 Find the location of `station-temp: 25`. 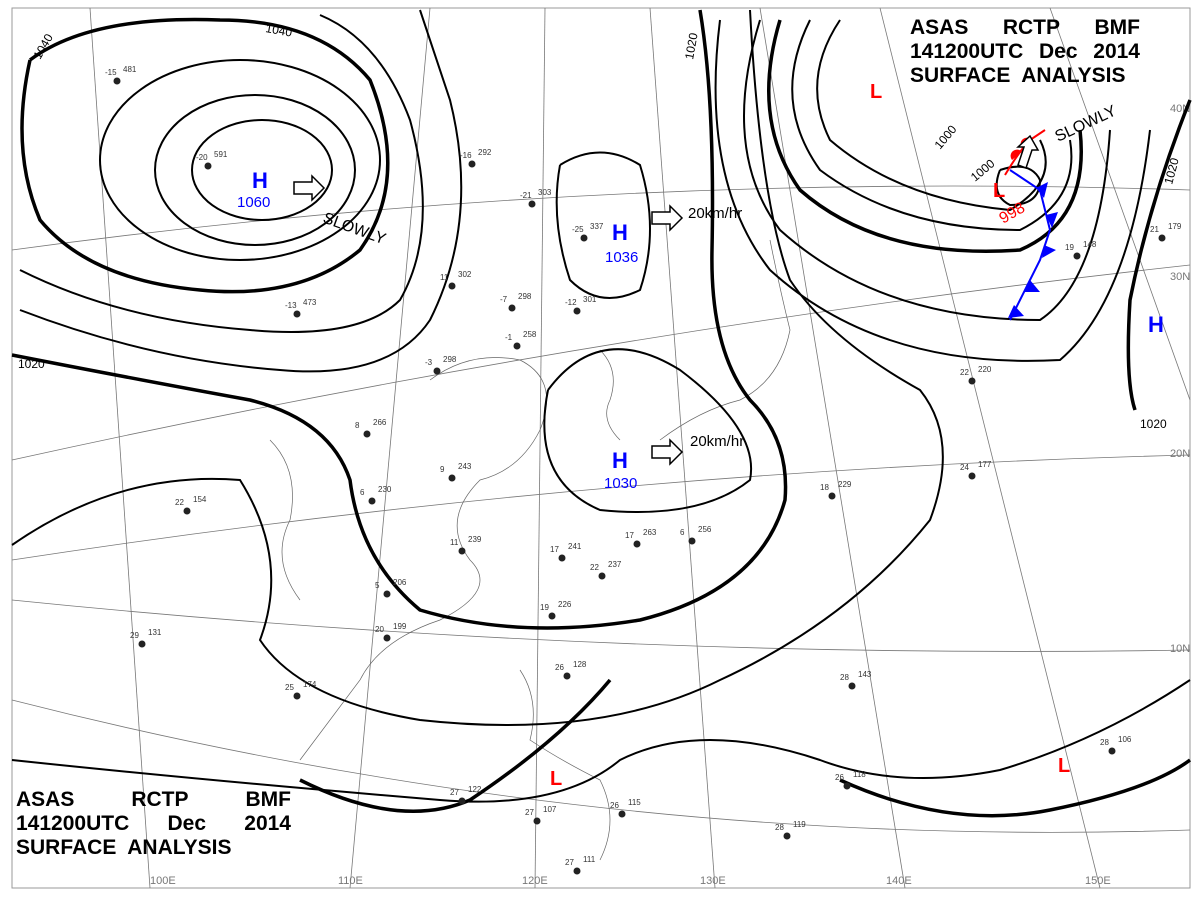

station-temp: 25 is located at coordinates (289, 687).